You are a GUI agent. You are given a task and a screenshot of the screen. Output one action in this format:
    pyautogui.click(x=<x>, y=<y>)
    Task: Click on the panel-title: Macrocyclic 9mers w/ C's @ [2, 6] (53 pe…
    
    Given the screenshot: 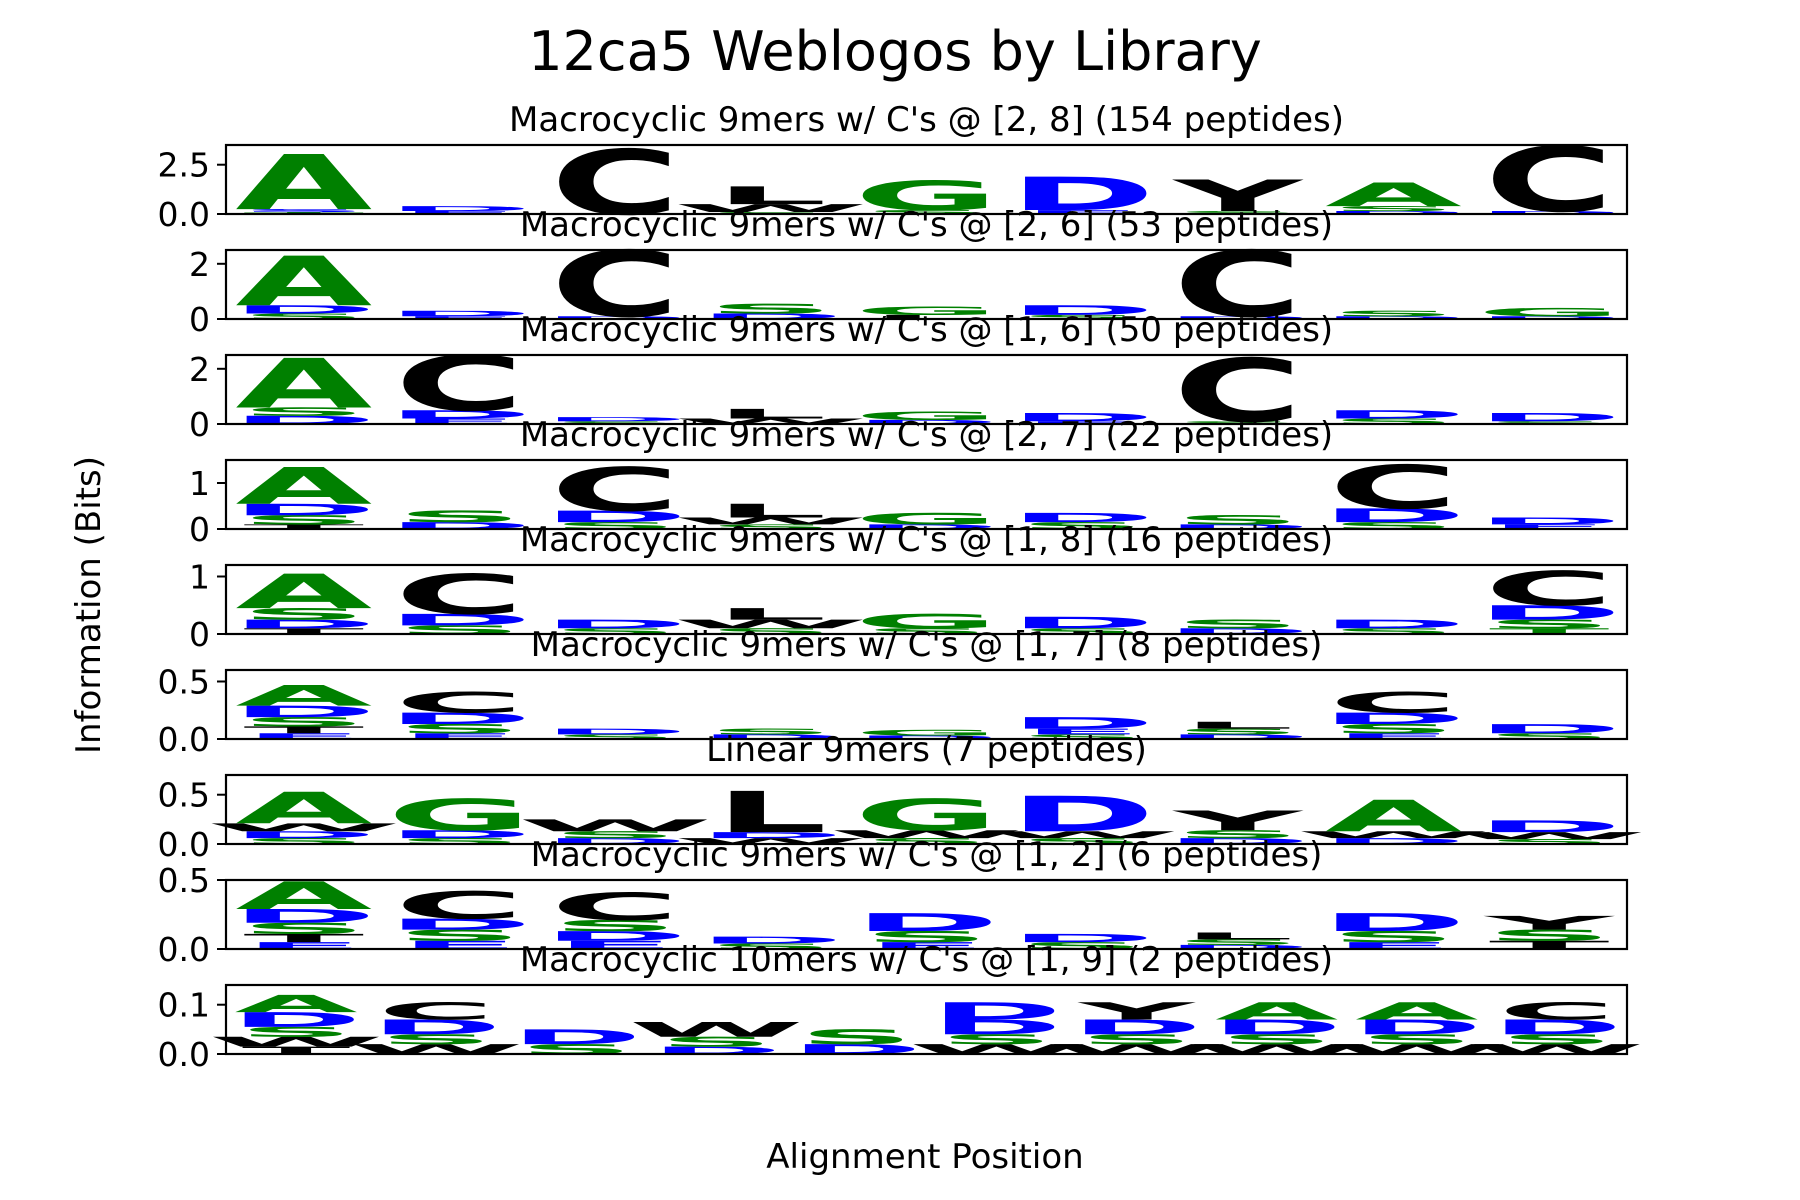 What is the action you would take?
    pyautogui.click(x=926, y=225)
    